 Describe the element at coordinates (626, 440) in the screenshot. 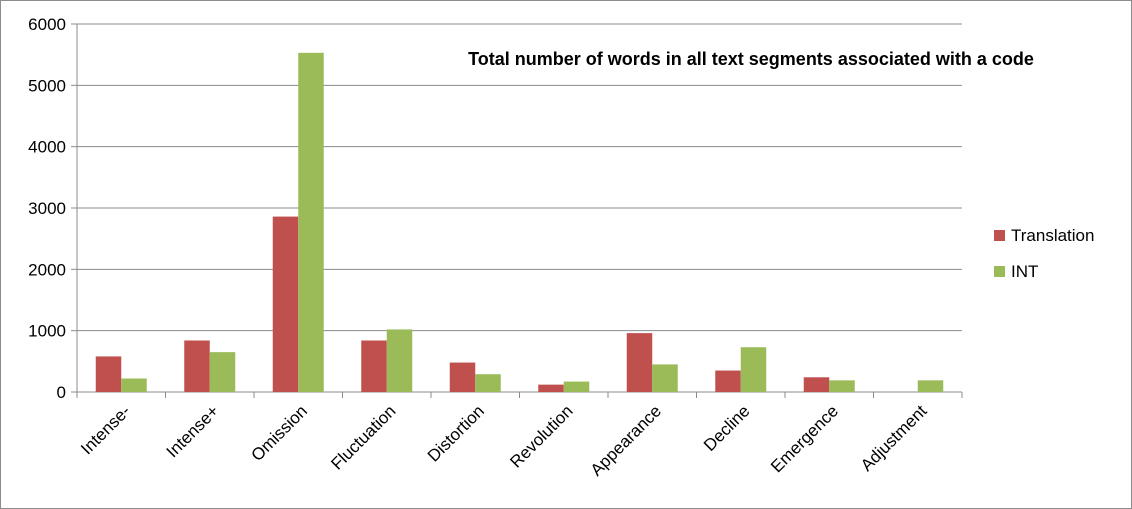

I see `x-tick-label: Appearance` at that location.